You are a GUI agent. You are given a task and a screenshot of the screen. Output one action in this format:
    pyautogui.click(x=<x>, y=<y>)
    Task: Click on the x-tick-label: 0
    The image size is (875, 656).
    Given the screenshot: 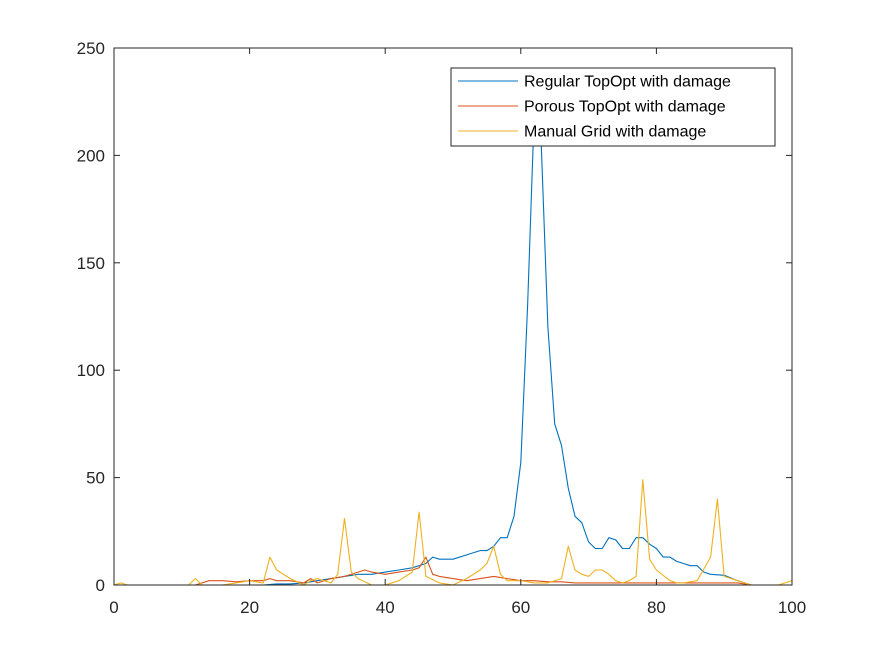 What is the action you would take?
    pyautogui.click(x=113, y=607)
    